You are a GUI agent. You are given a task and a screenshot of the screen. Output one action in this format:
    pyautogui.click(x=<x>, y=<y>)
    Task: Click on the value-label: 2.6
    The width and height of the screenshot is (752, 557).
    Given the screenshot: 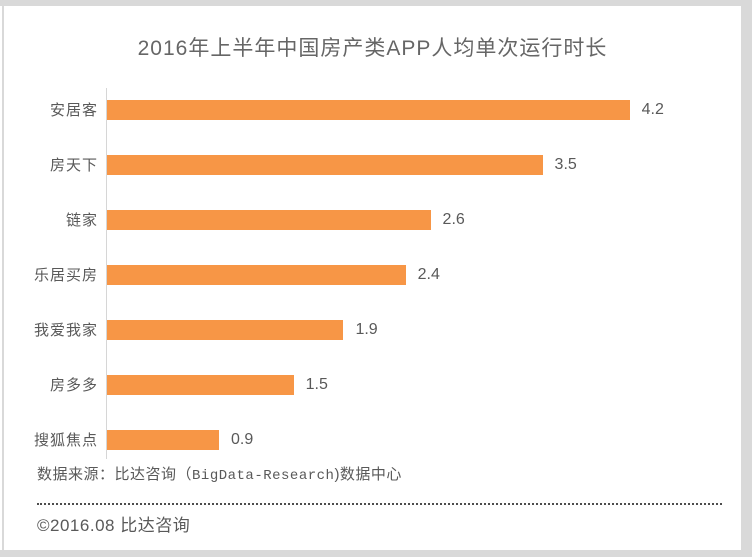 What is the action you would take?
    pyautogui.click(x=453, y=219)
    